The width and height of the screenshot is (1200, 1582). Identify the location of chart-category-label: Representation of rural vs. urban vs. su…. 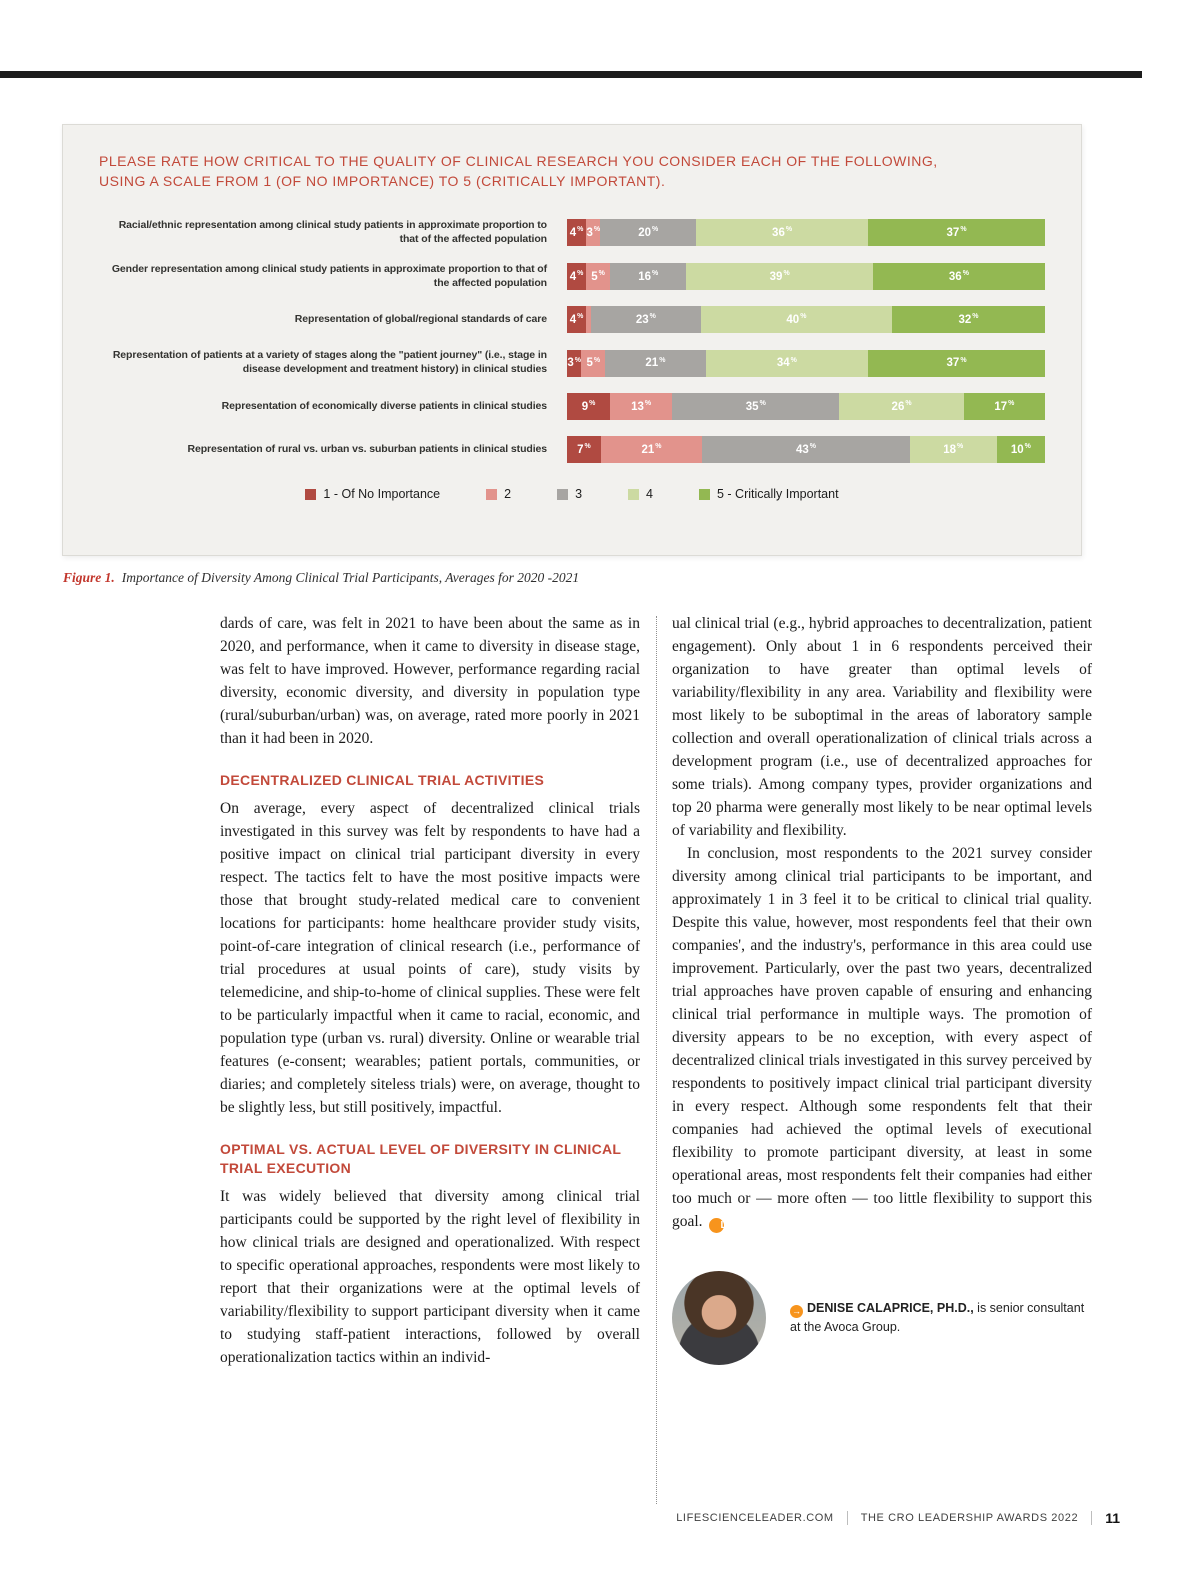
(367, 448).